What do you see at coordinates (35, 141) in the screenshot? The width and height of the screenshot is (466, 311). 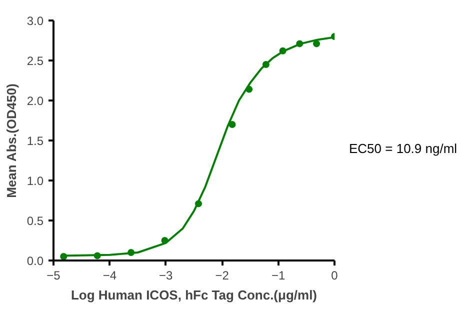 I see `y-tick-label: 1.5` at bounding box center [35, 141].